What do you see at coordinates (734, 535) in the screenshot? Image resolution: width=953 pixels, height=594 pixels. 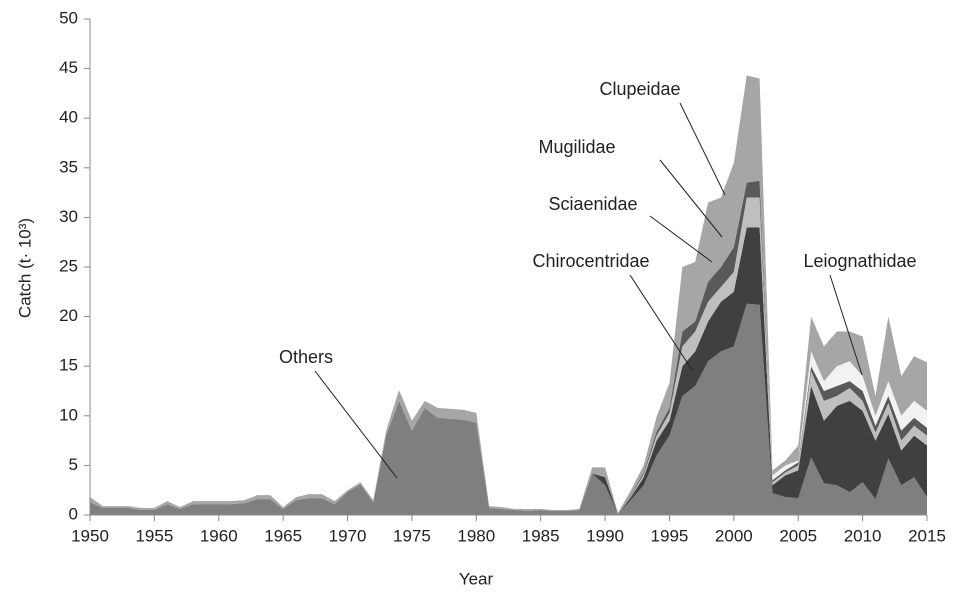 I see `x-tick-label: 2000` at bounding box center [734, 535].